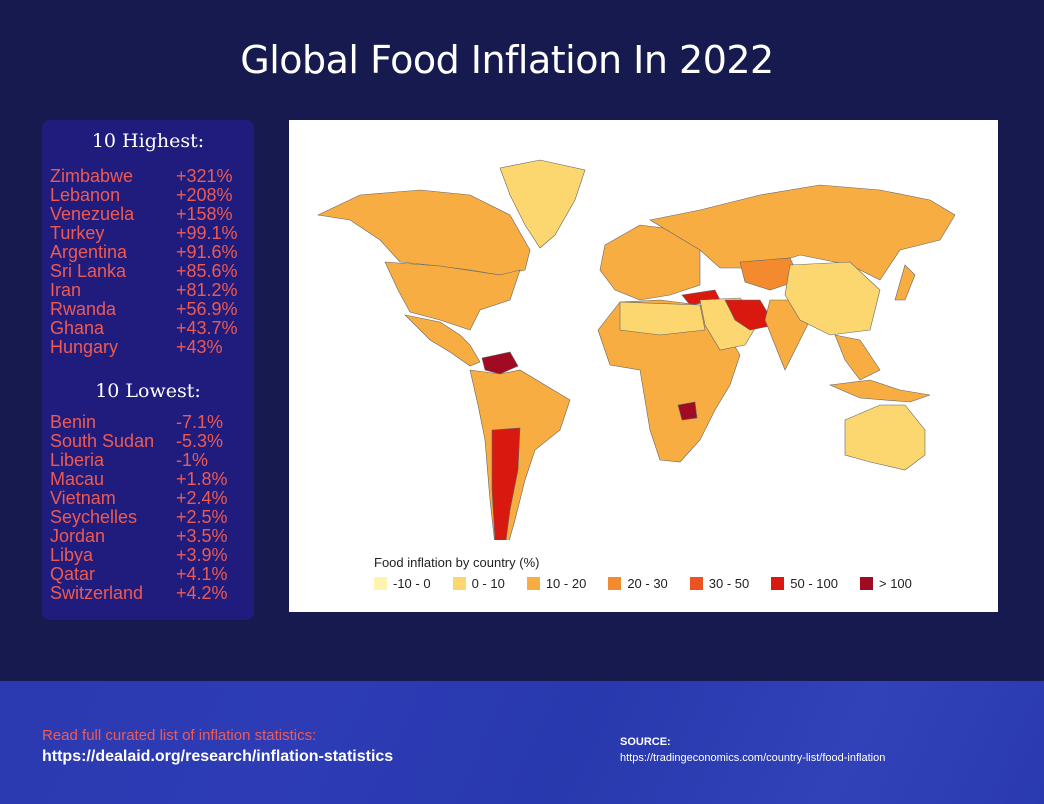 Image resolution: width=1044 pixels, height=804 pixels. What do you see at coordinates (202, 536) in the screenshot?
I see `inflation-value: +3.5%` at bounding box center [202, 536].